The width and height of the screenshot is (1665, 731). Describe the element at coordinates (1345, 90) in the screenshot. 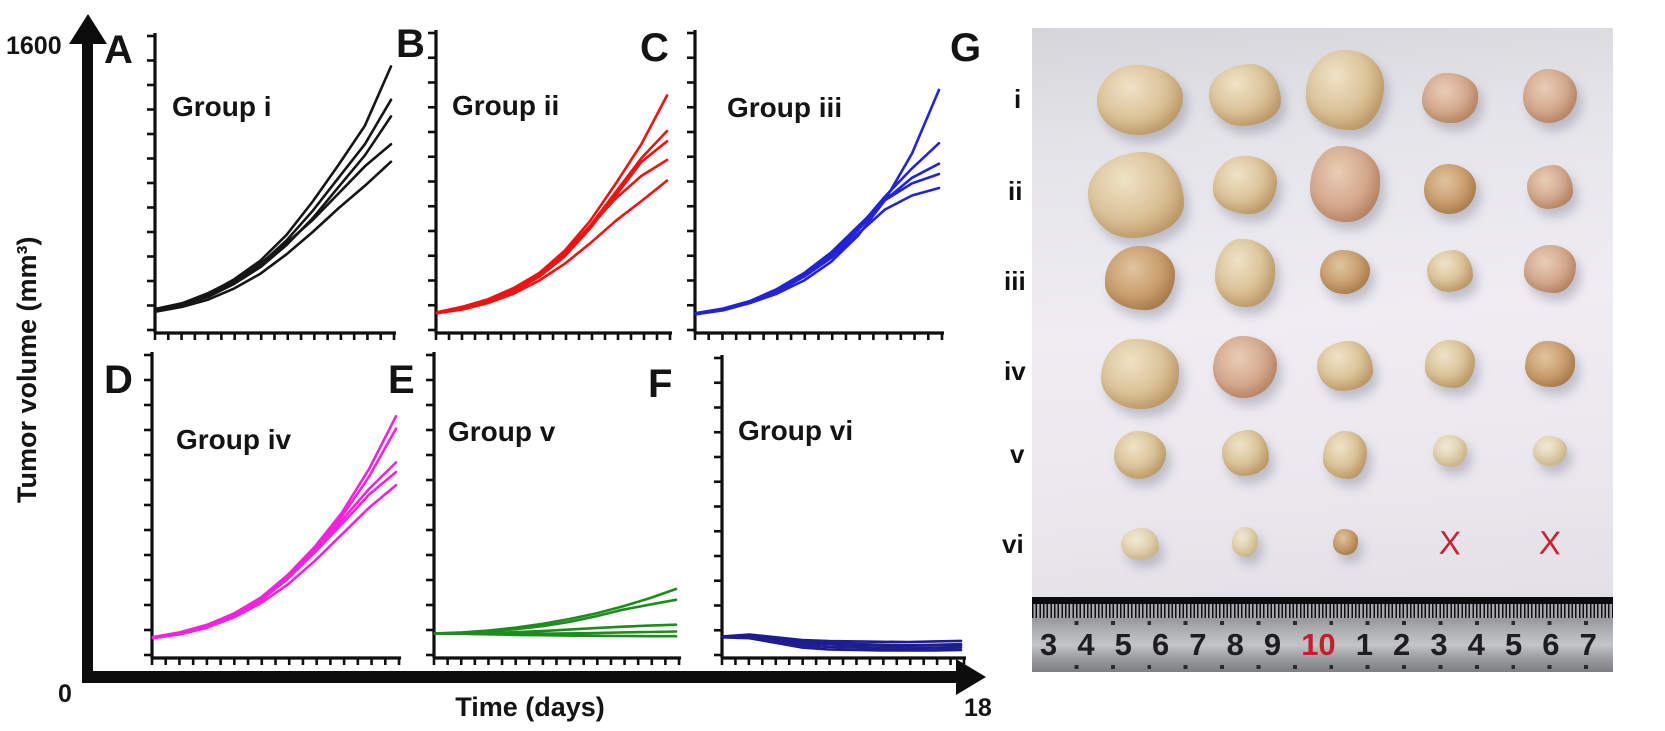

I see `tumor-specimen-row1-col3` at that location.